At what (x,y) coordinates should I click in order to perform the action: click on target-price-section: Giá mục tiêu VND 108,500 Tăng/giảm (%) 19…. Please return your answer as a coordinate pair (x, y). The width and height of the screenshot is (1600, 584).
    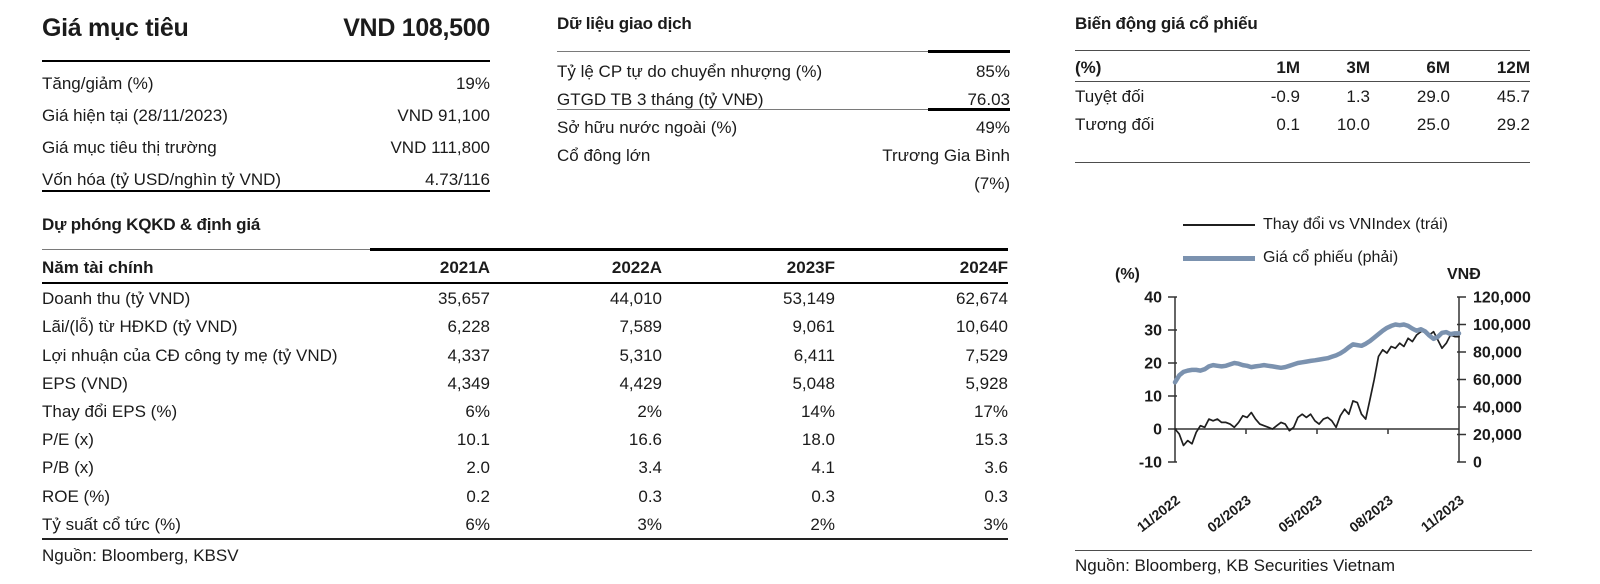
    Looking at the image, I should click on (266, 103).